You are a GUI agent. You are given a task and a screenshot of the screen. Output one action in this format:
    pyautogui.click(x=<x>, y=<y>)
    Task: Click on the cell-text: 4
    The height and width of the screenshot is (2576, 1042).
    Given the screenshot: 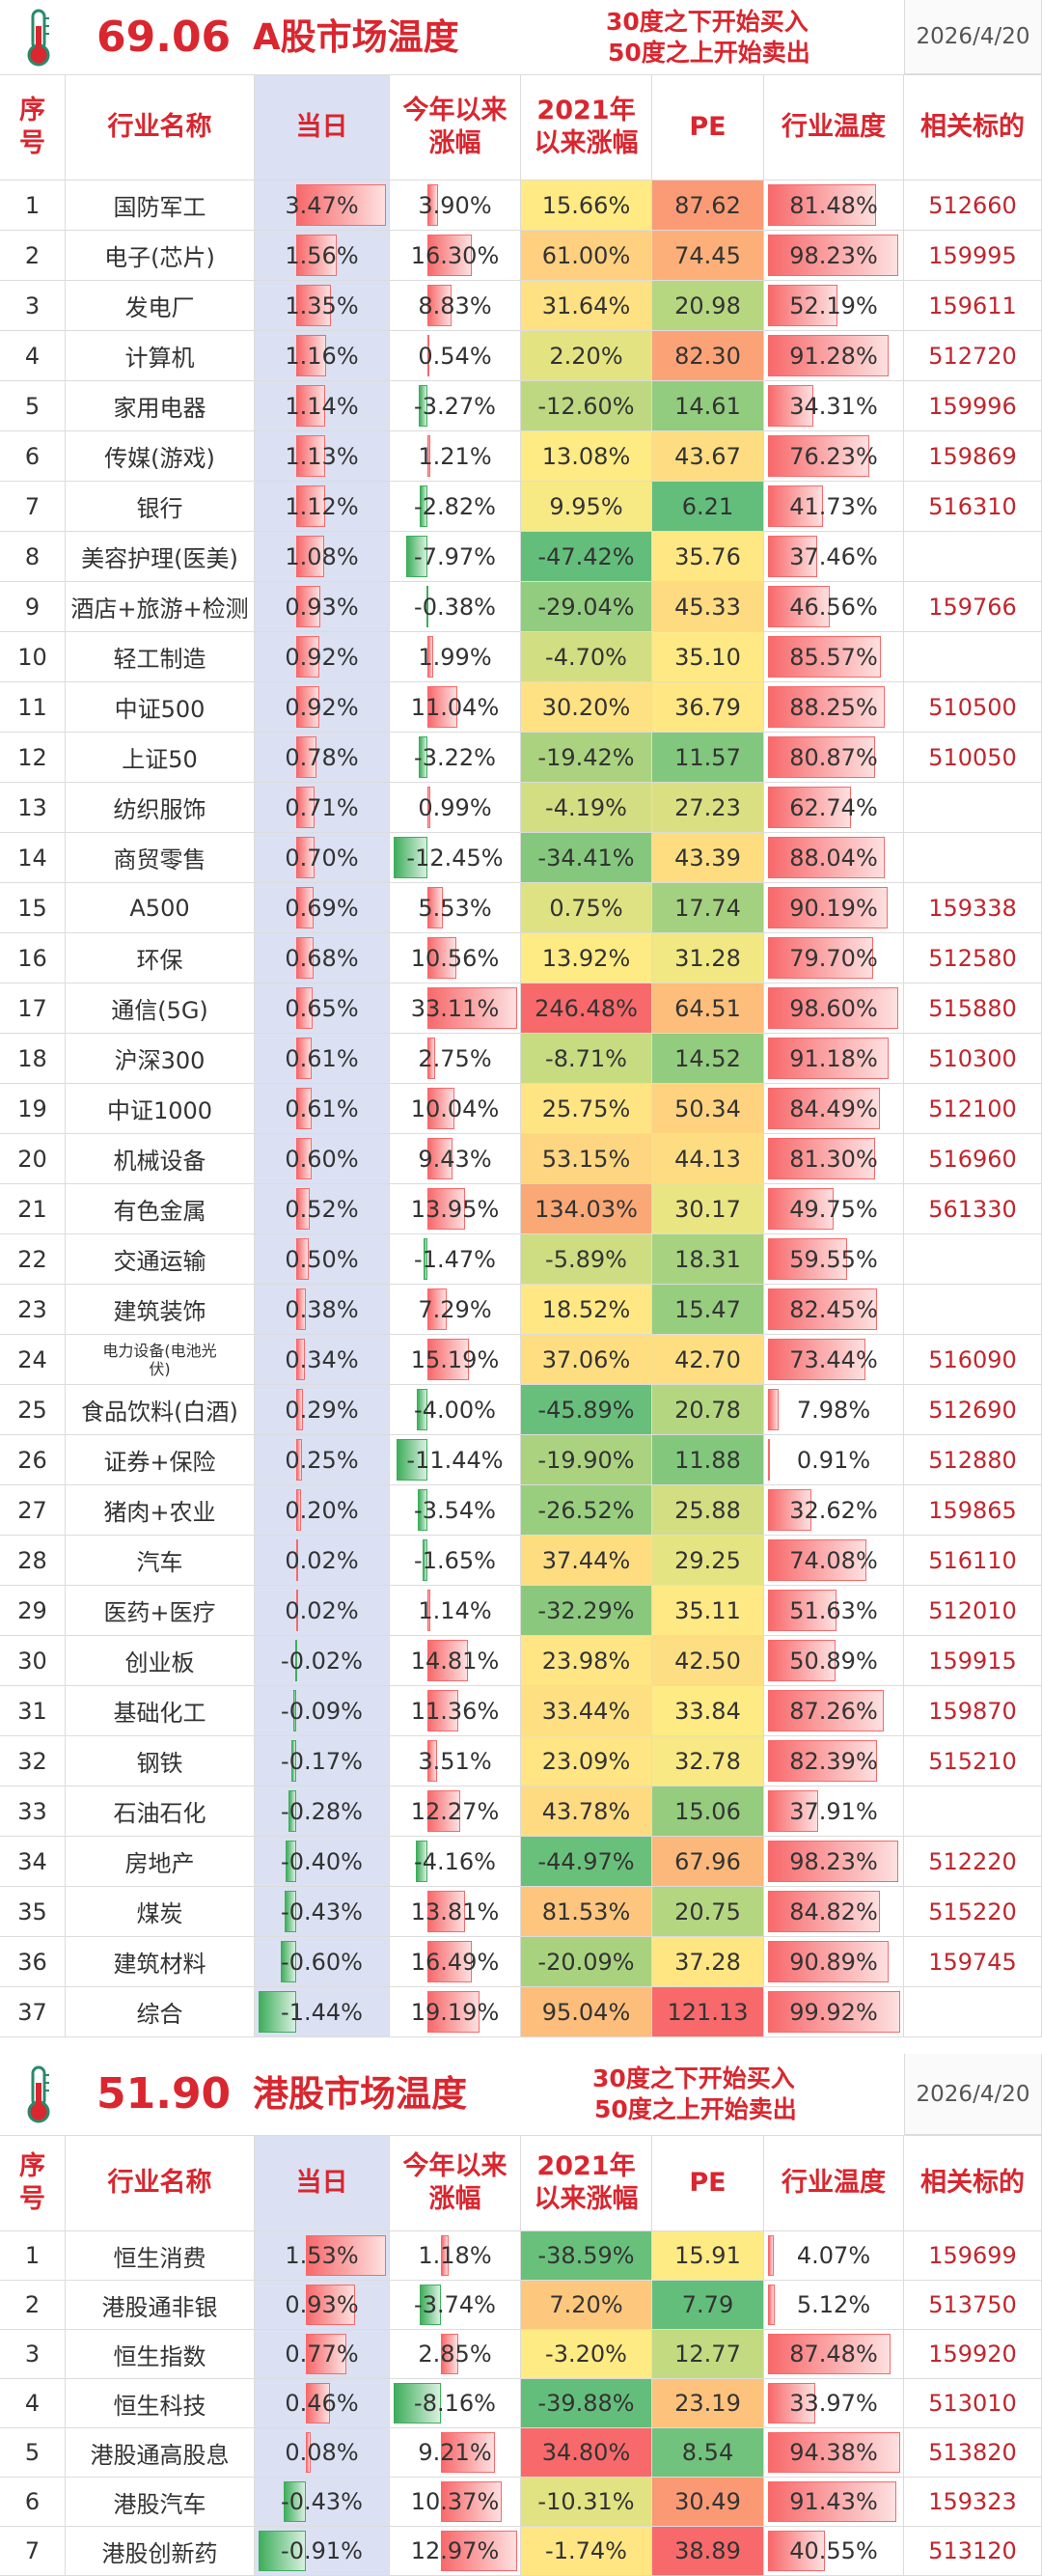 What is the action you would take?
    pyautogui.click(x=32, y=356)
    